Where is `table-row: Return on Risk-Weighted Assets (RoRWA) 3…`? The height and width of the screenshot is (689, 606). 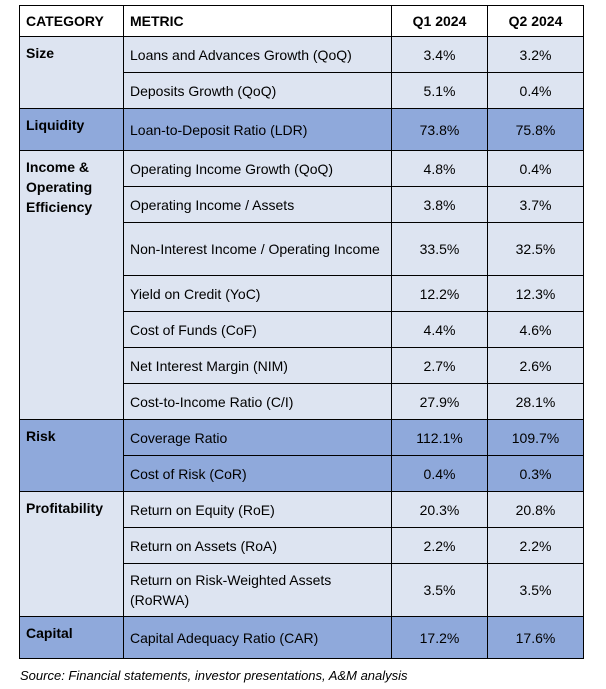
table-row: Return on Risk-Weighted Assets (RoRWA) 3… is located at coordinates (302, 590).